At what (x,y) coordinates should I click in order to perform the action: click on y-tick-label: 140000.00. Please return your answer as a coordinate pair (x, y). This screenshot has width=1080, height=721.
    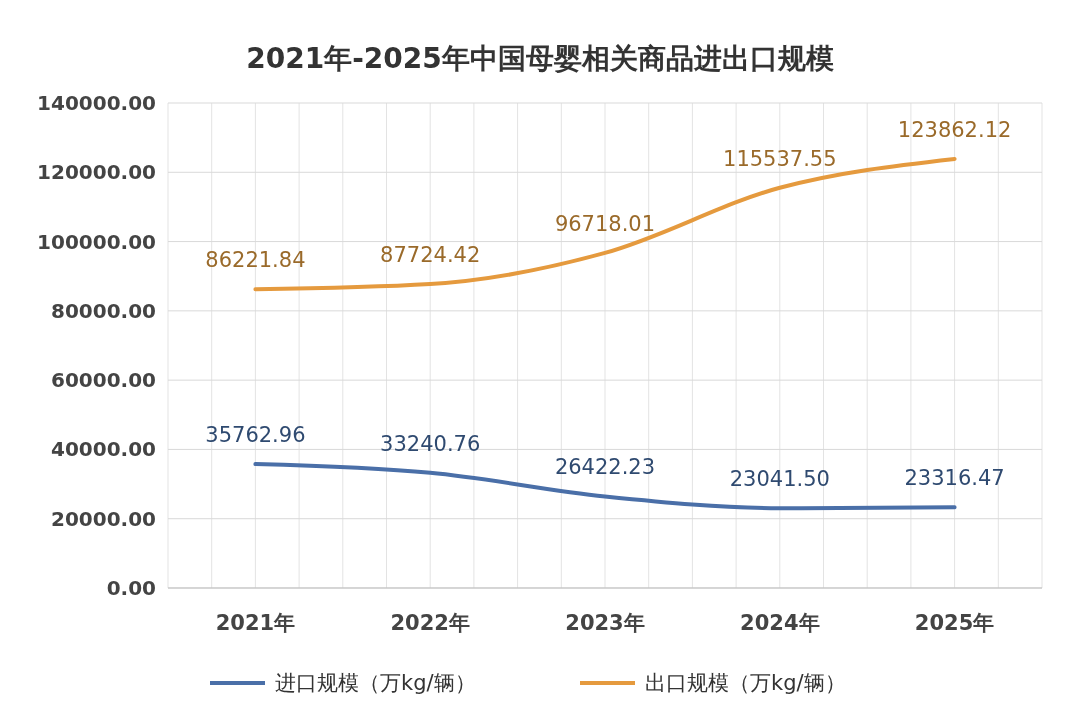
    Looking at the image, I should click on (96, 103).